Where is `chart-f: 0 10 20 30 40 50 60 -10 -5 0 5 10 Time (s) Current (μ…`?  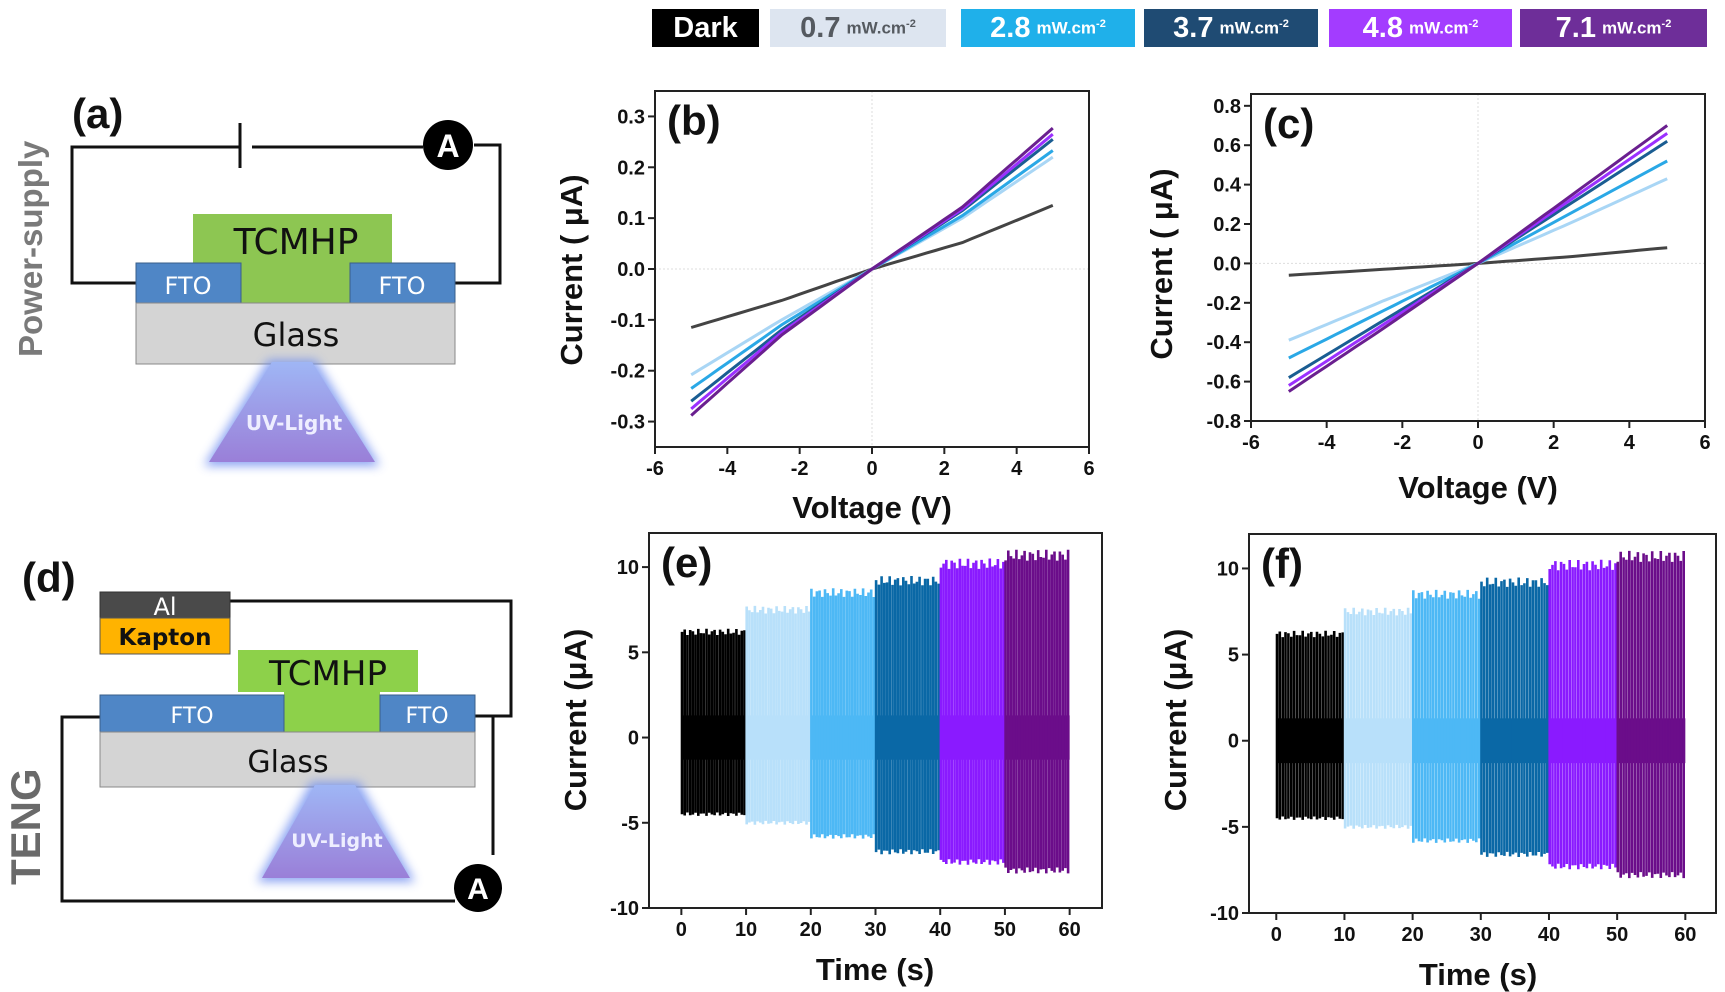
chart-f: 0 10 20 30 40 50 60 -10 -5 0 5 10 Time (s) Current (μ… is located at coordinates (1437, 762).